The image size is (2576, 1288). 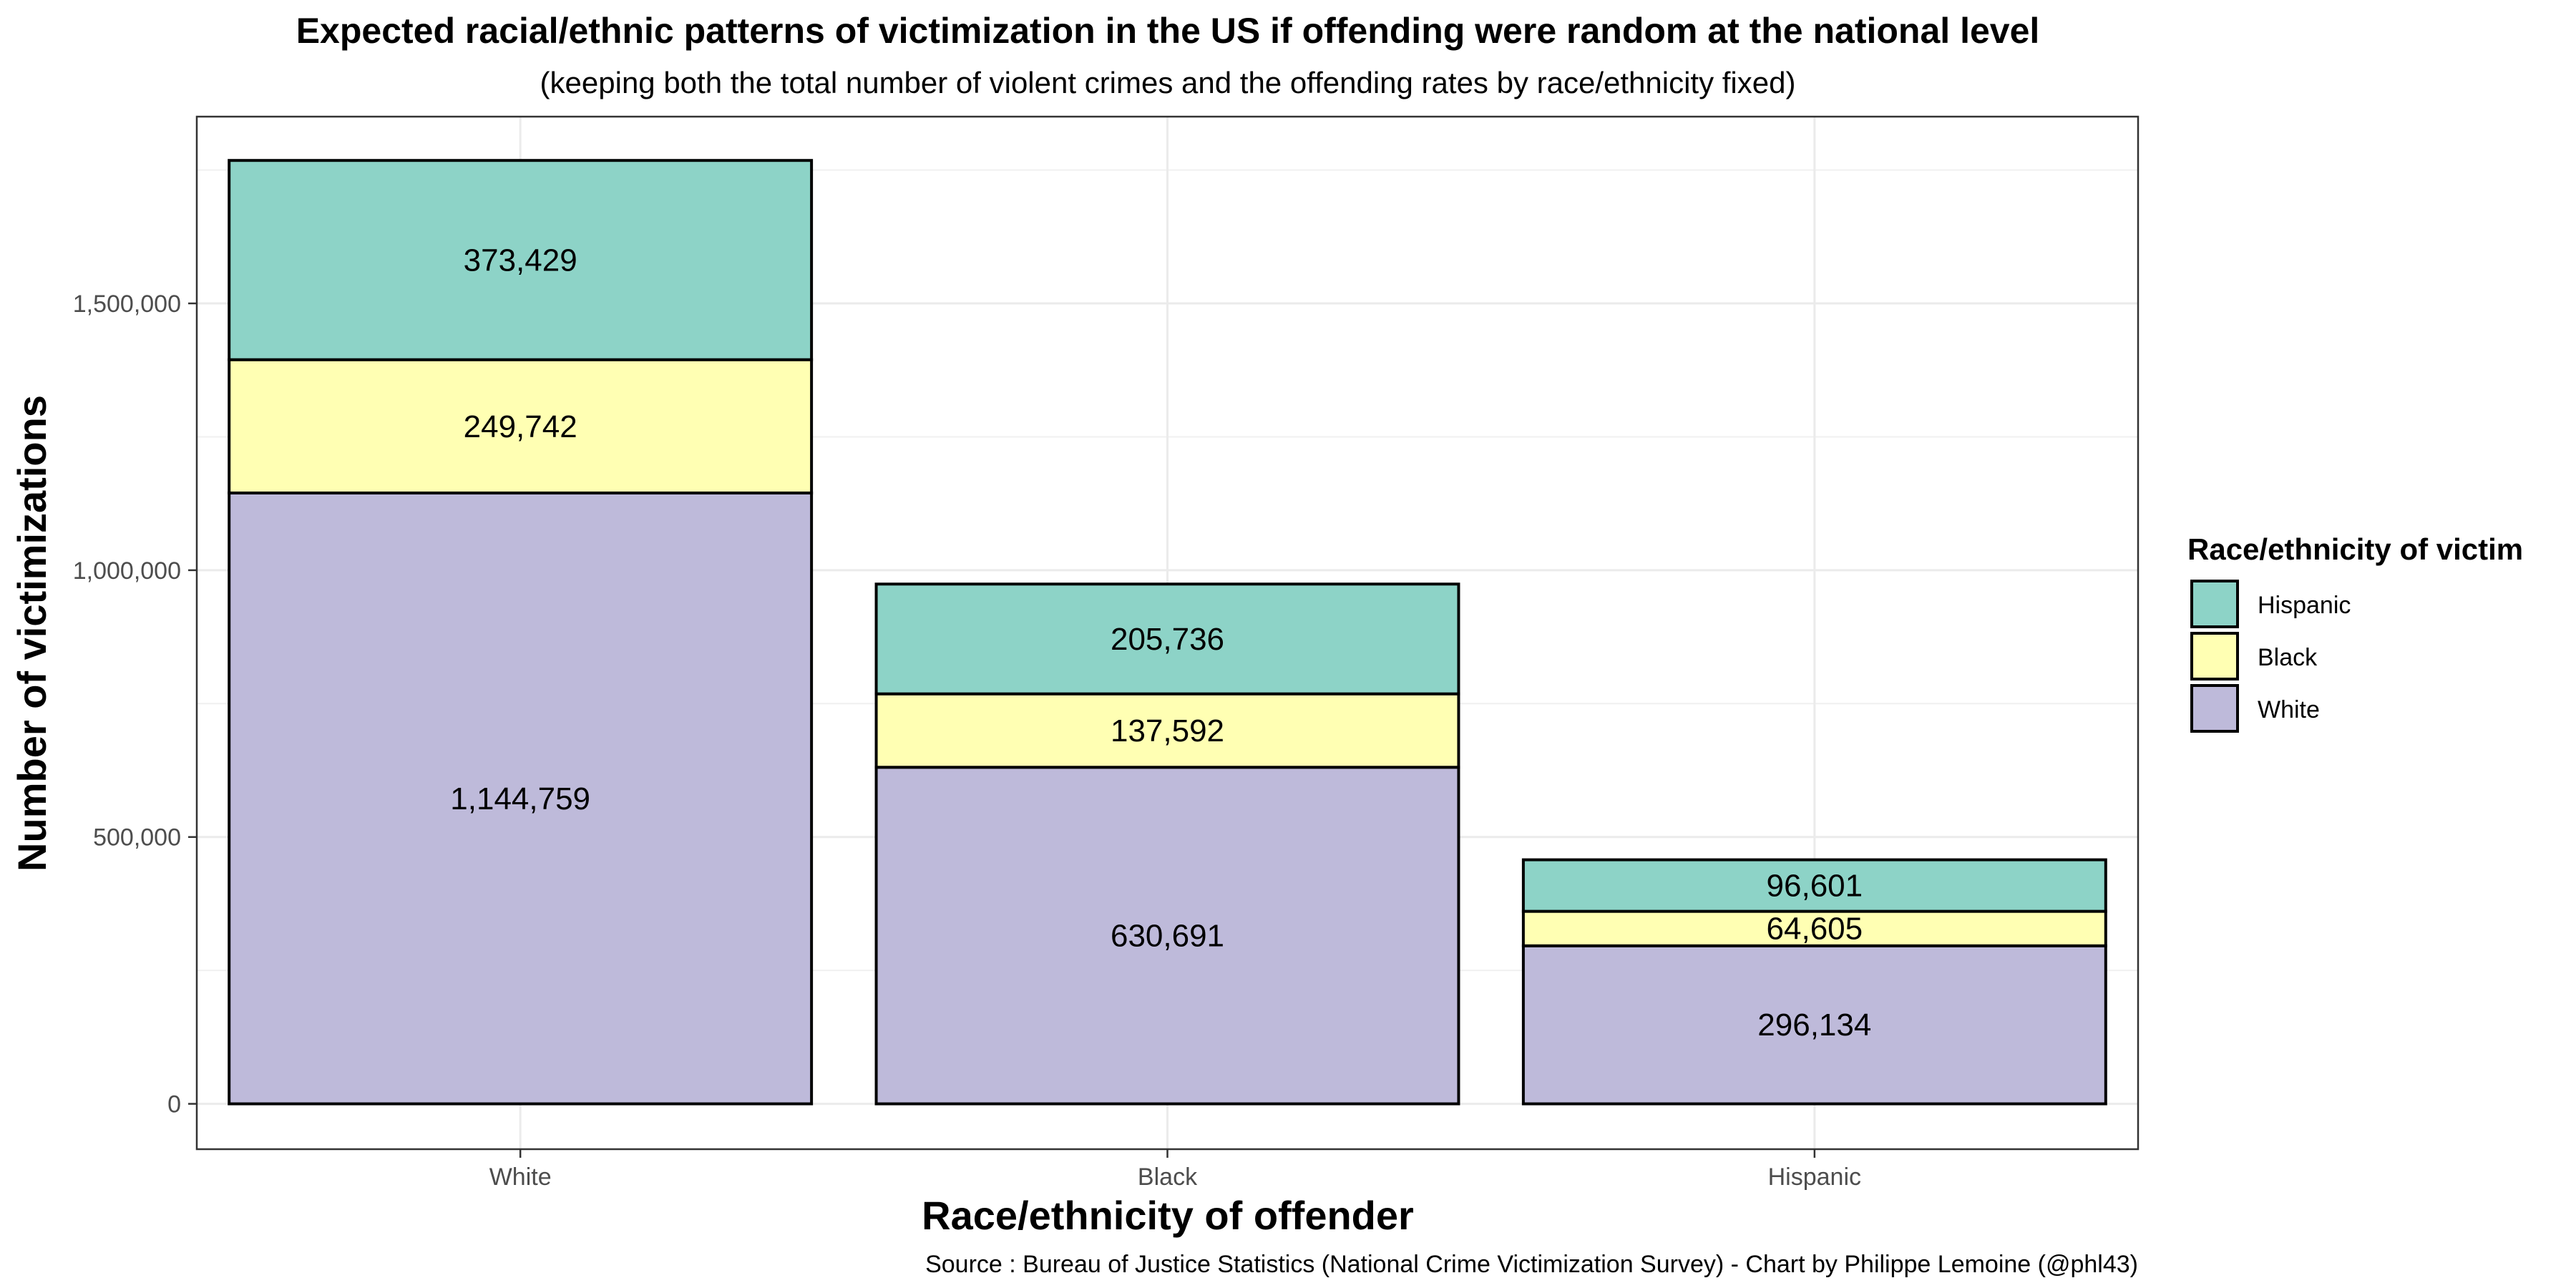 I want to click on legend-swatch-hispanic, so click(x=2214, y=604).